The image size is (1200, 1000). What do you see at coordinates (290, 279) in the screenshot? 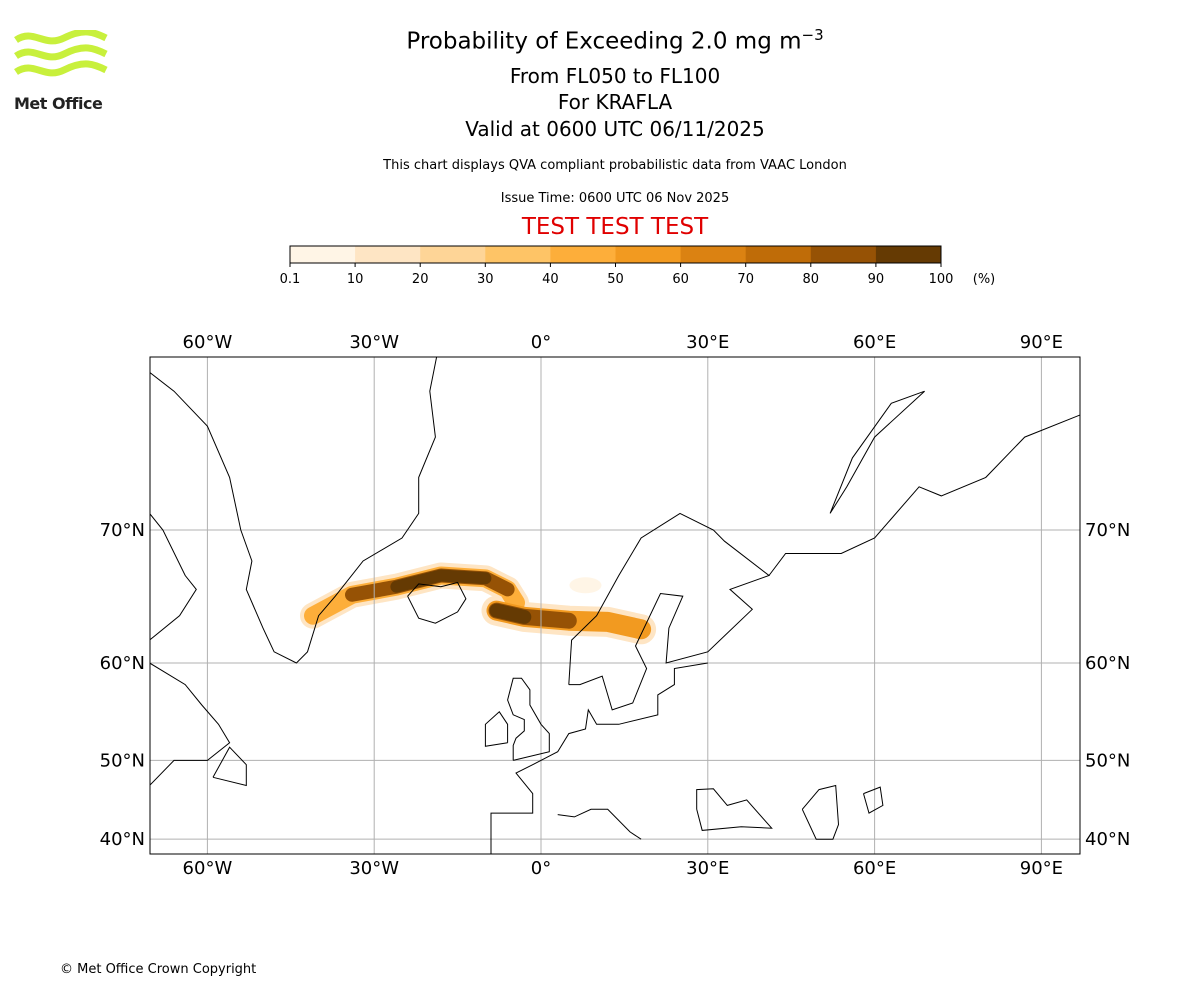
I see `colorbar-tick-label: 0.1` at bounding box center [290, 279].